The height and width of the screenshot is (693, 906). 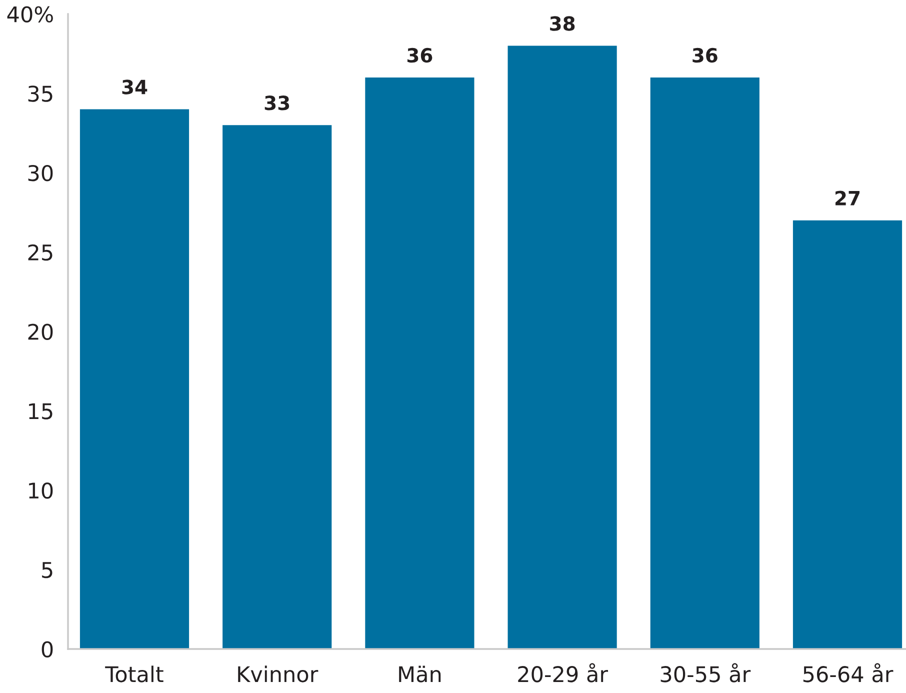 What do you see at coordinates (40, 252) in the screenshot?
I see `y-tick-label: 25` at bounding box center [40, 252].